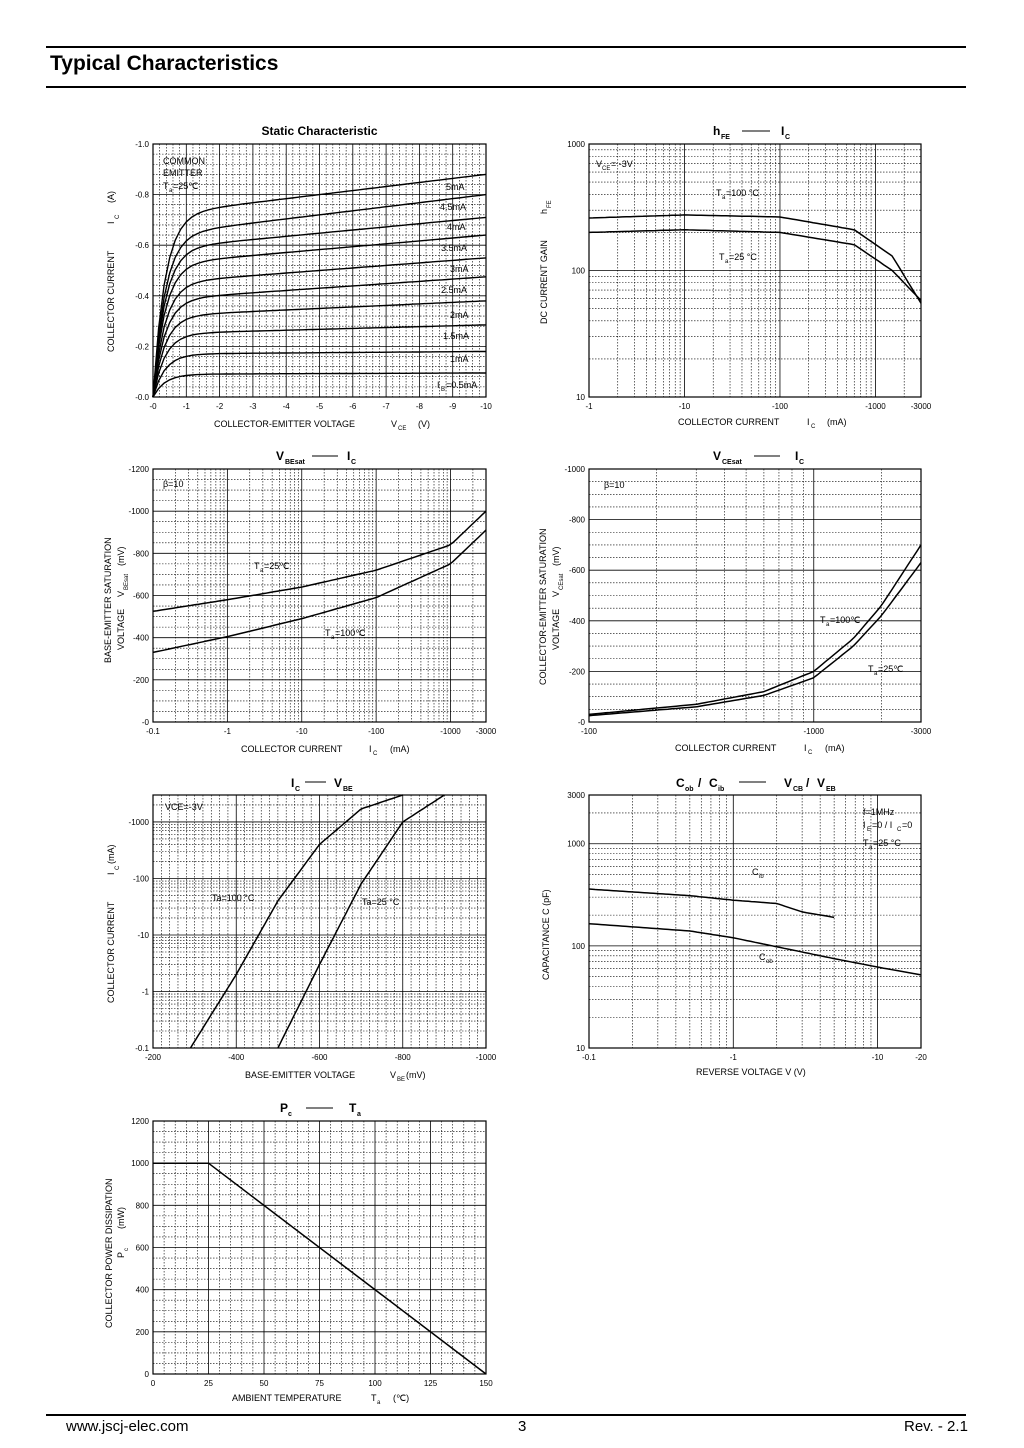 Image resolution: width=1024 pixels, height=1448 pixels. What do you see at coordinates (153, 1383) in the screenshot?
I see `x-tick-label: 0` at bounding box center [153, 1383].